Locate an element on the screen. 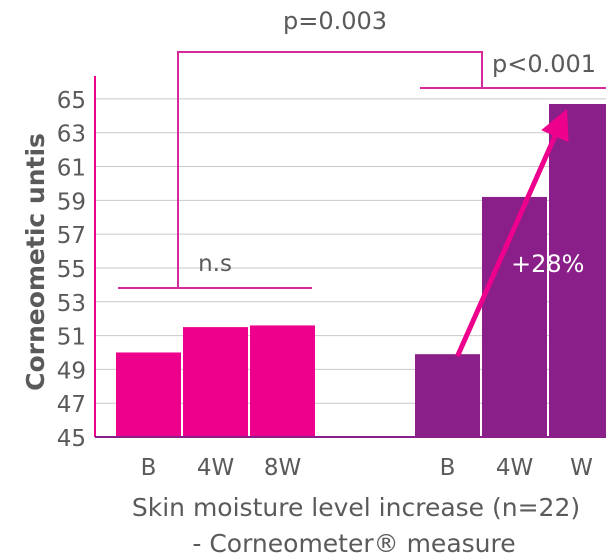  x-axis-label: Skin moisture level increase (n=22) is located at coordinates (356, 507).